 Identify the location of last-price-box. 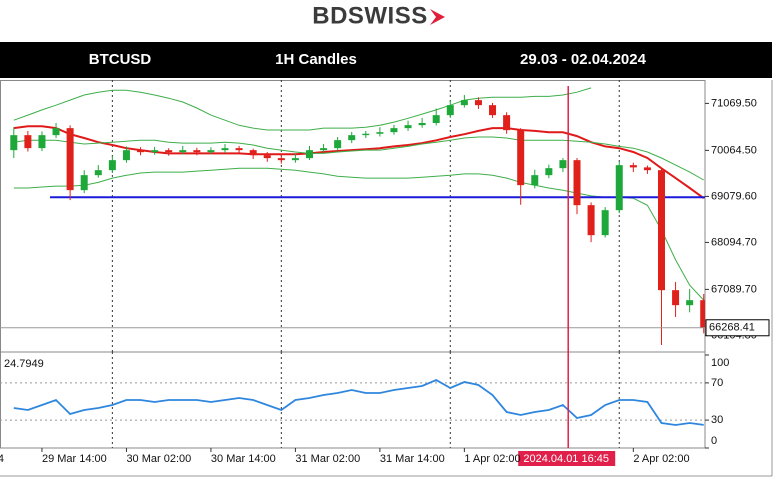
(737, 328).